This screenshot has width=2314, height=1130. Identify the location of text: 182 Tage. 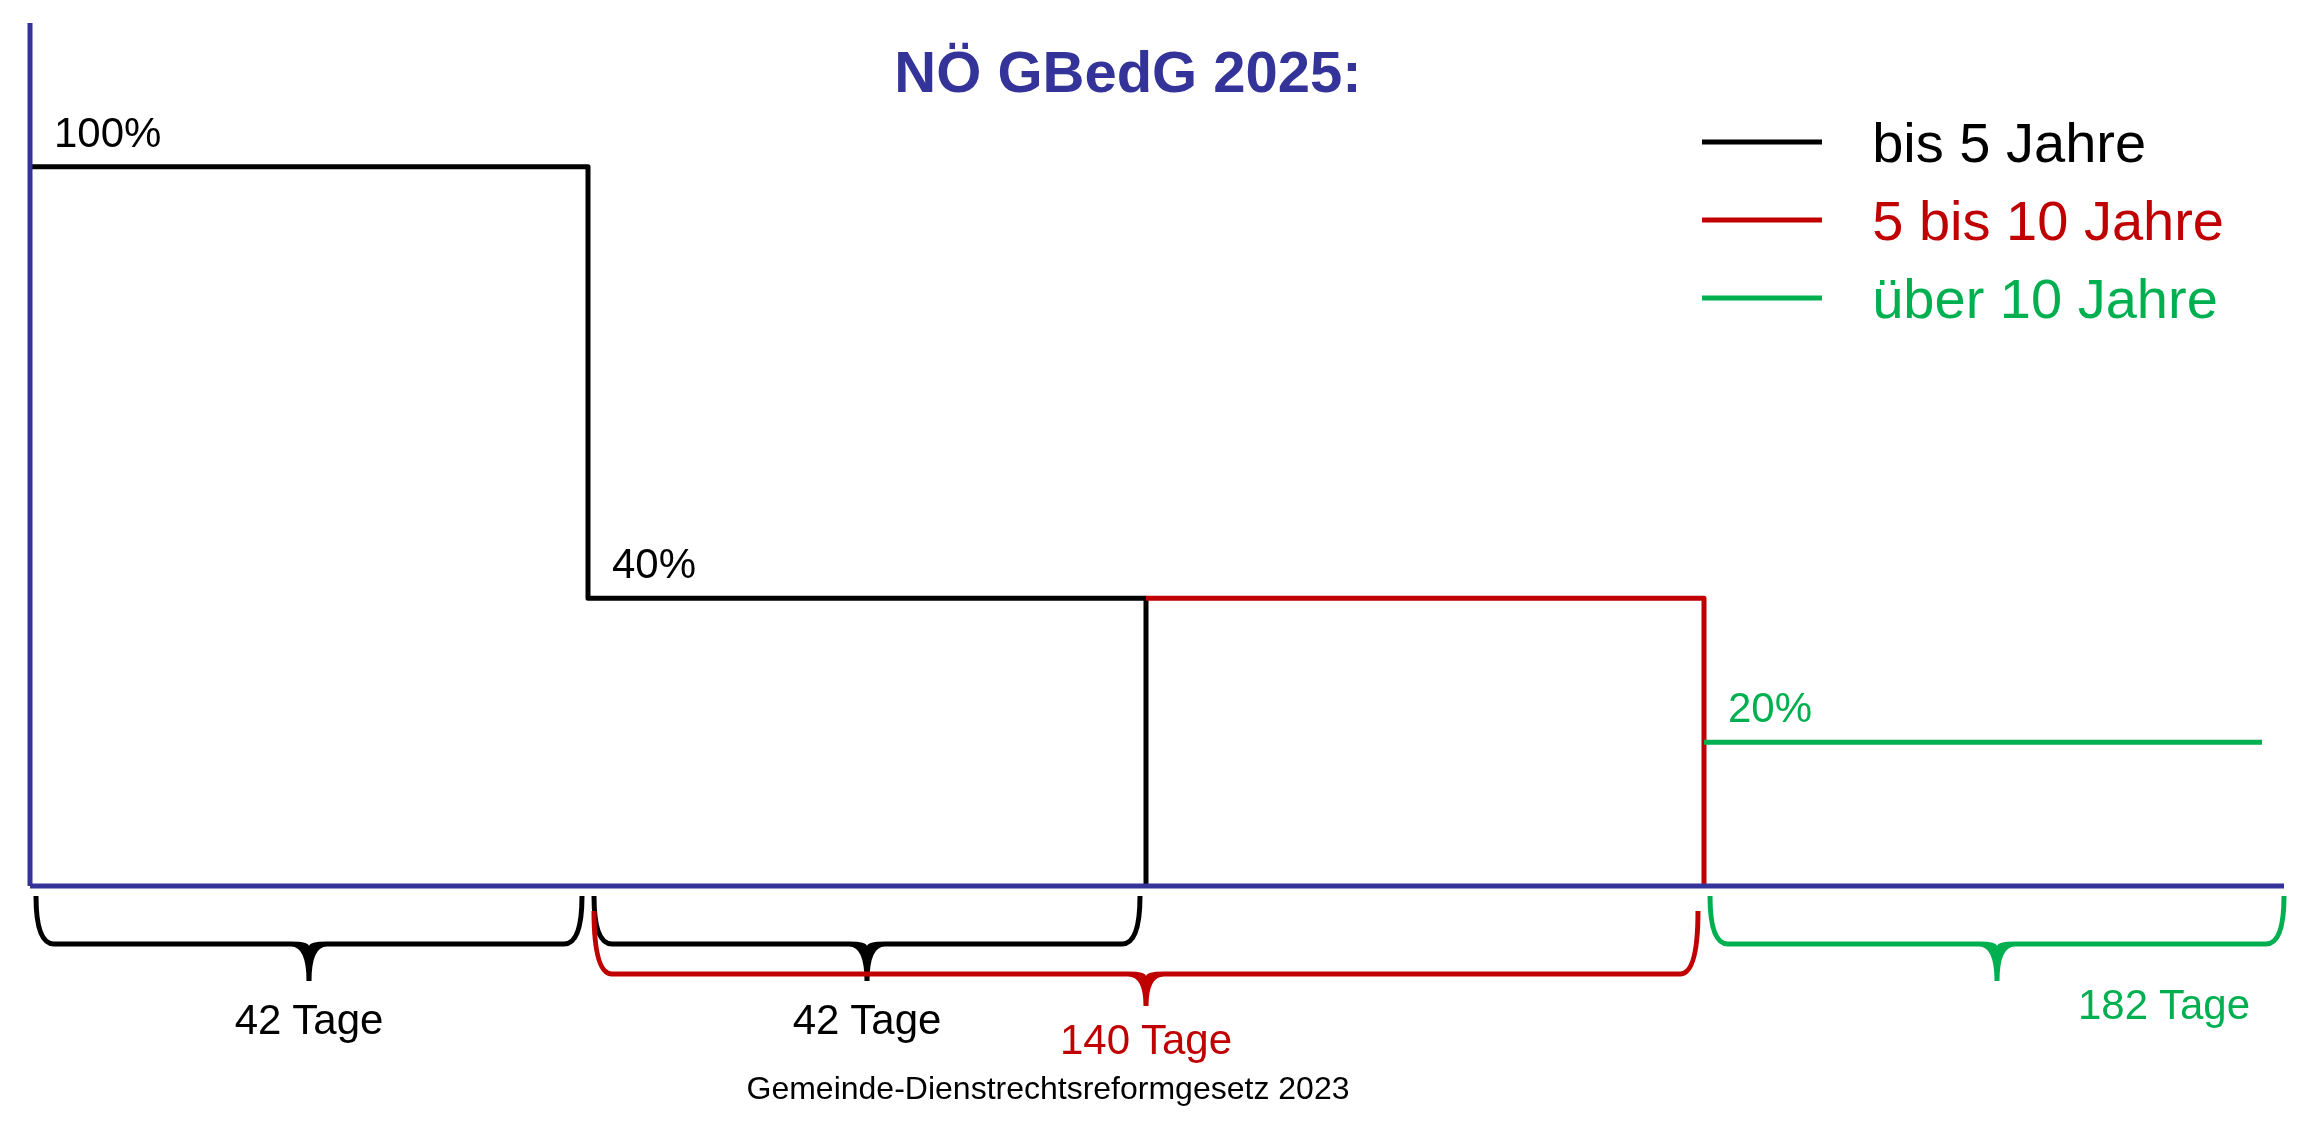
(2164, 1005).